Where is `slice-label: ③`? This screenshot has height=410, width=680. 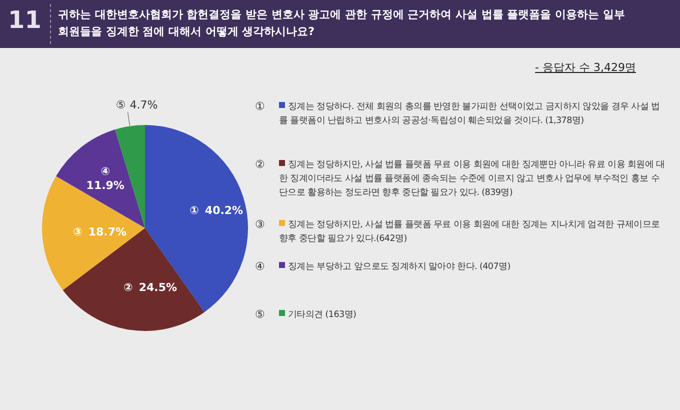 slice-label: ③ is located at coordinates (77, 232).